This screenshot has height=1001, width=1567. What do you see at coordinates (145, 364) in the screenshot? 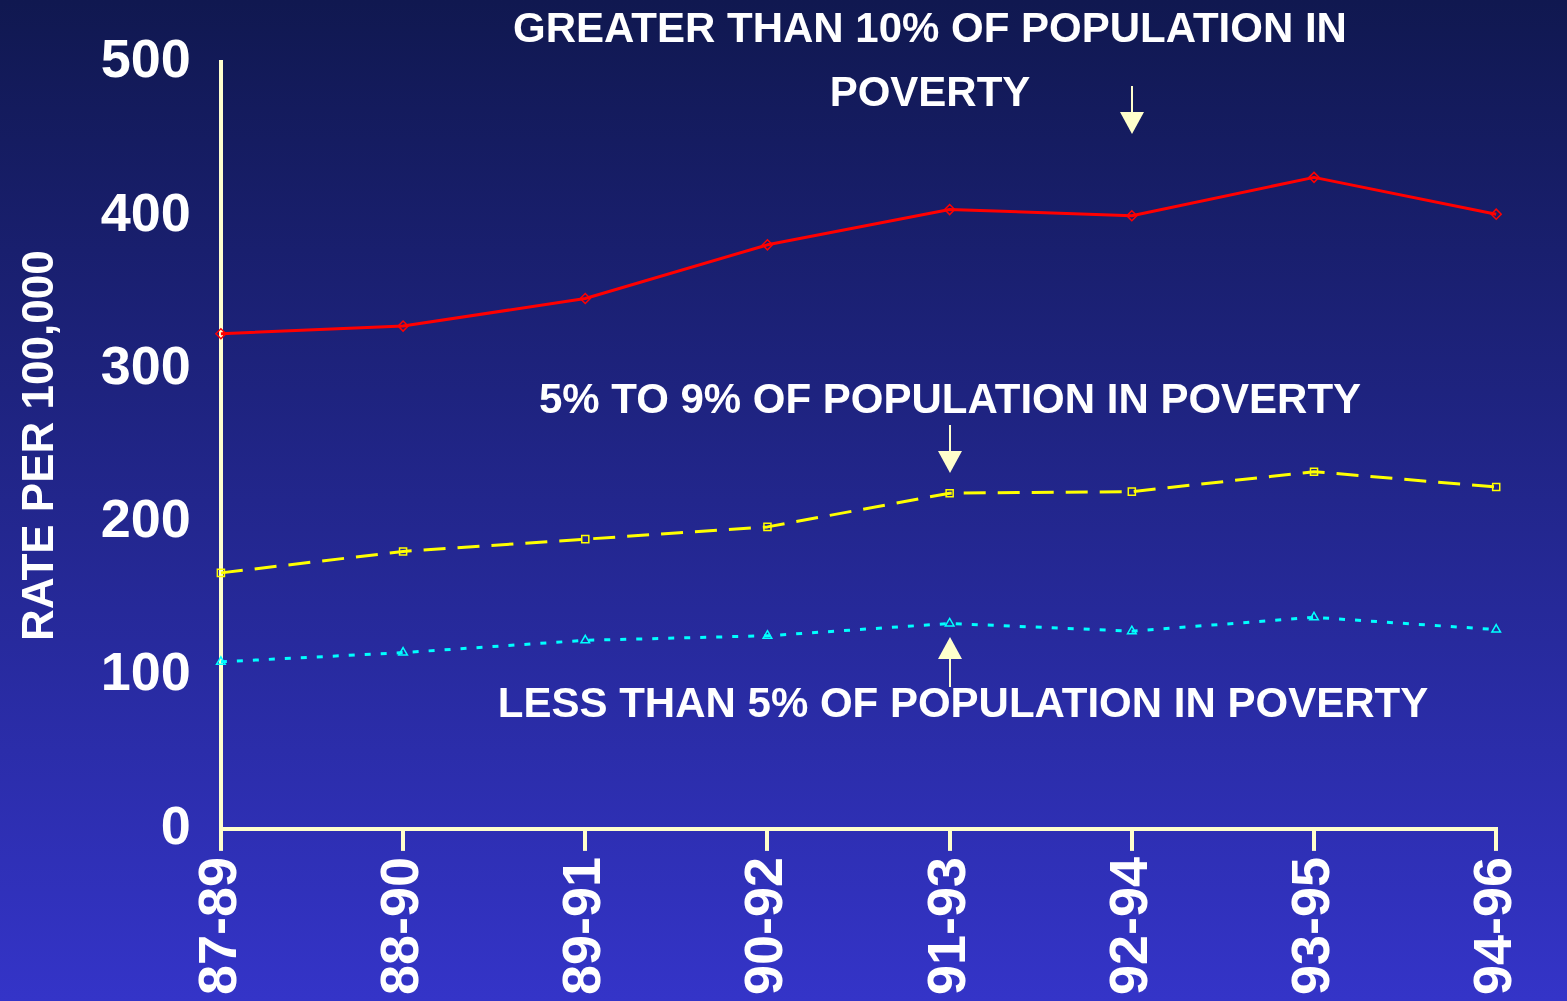
I see `y-tick-label: 300` at bounding box center [145, 364].